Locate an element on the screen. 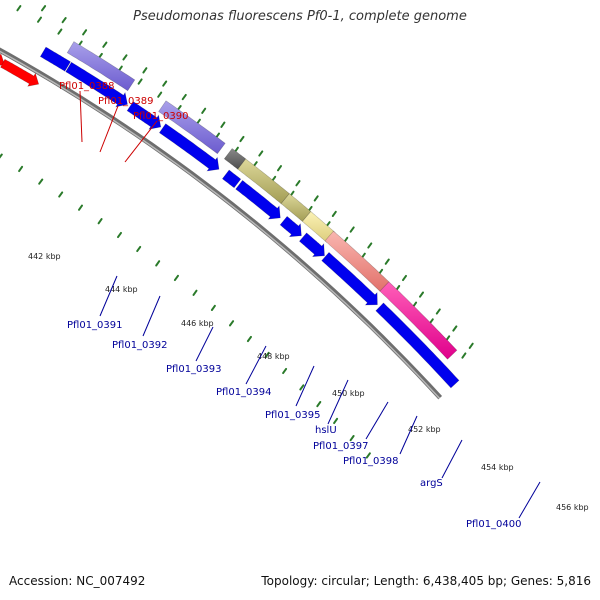 The image size is (600, 600). label-pfl01-0398-leader is located at coordinates (408, 435).